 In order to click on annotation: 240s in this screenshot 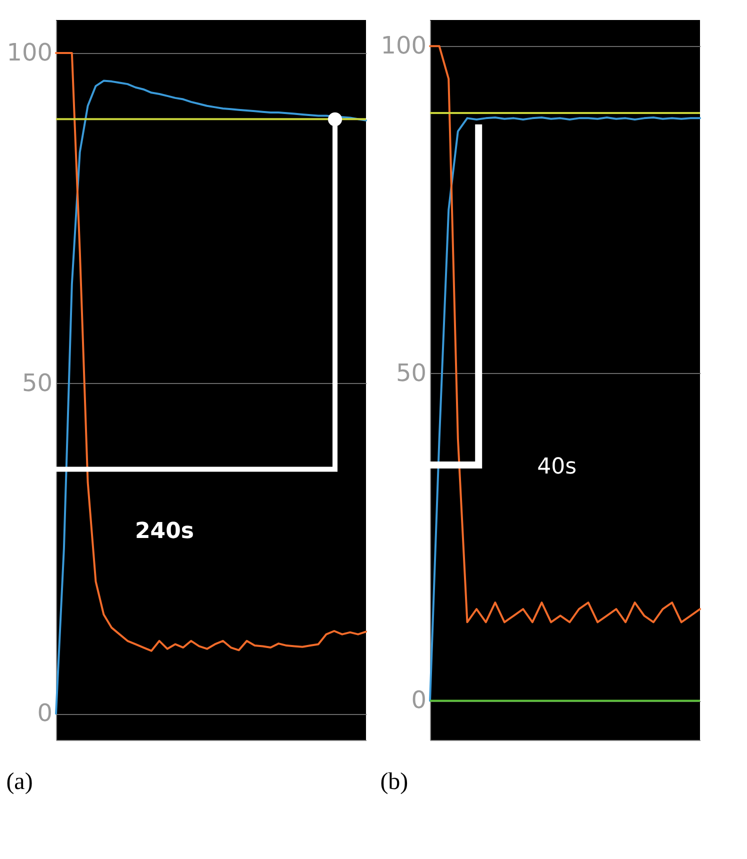, I will do `click(164, 531)`.